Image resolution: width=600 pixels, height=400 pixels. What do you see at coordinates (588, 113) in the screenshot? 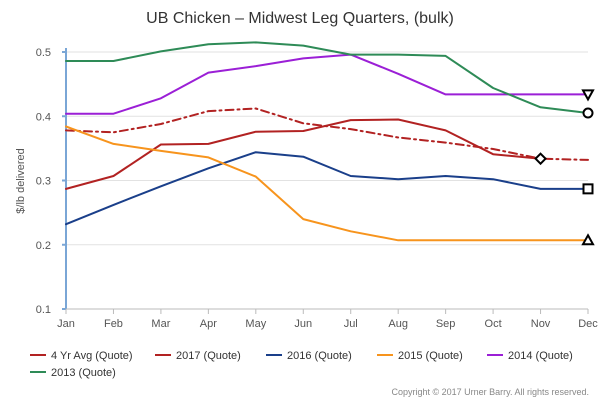
I see `circle-marker` at bounding box center [588, 113].